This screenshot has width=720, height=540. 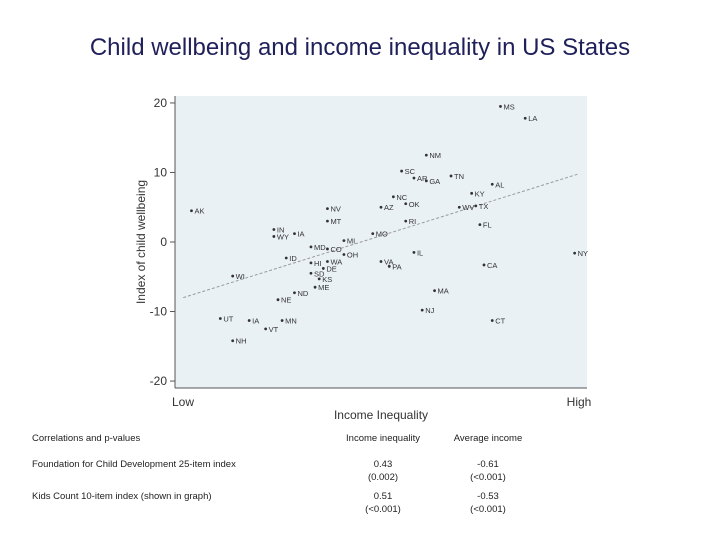 What do you see at coordinates (159, 381) in the screenshot?
I see `y-tick-label: -20` at bounding box center [159, 381].